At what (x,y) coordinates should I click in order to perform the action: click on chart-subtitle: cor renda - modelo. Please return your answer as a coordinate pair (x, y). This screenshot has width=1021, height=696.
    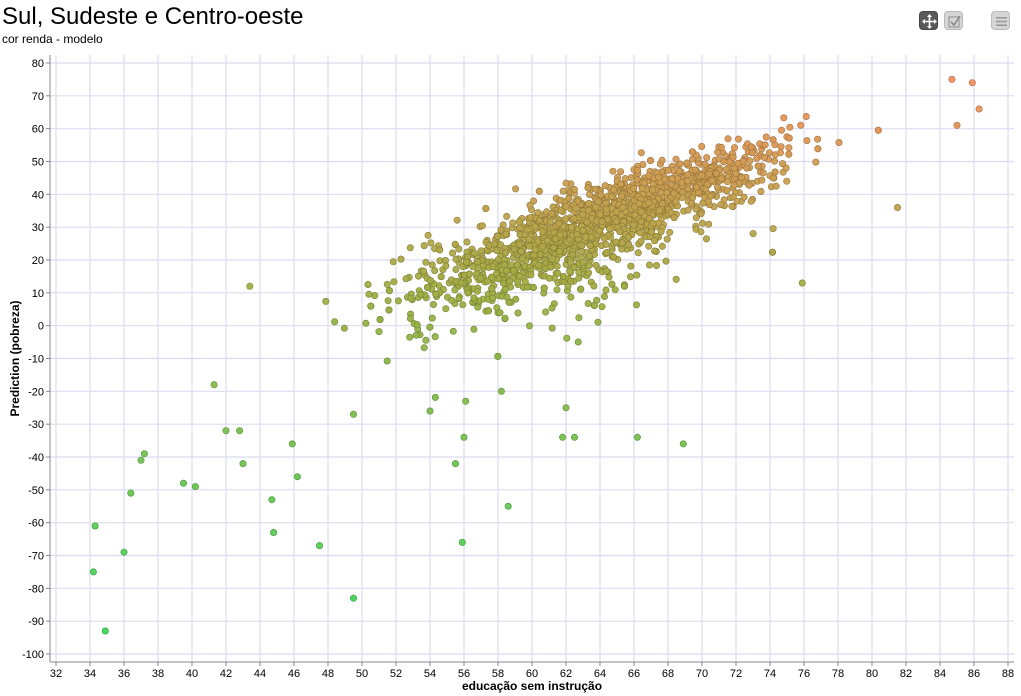
    Looking at the image, I should click on (52, 39).